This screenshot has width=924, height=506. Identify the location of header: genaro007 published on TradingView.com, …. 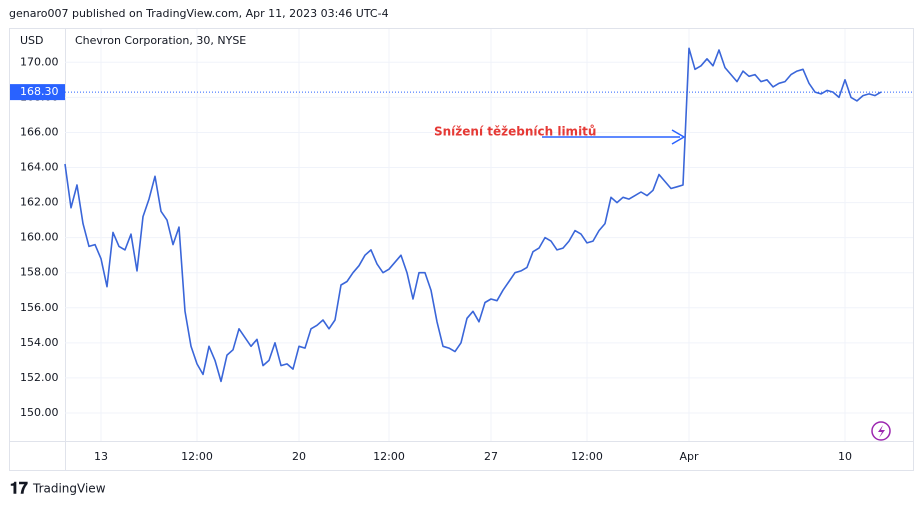
(199, 13).